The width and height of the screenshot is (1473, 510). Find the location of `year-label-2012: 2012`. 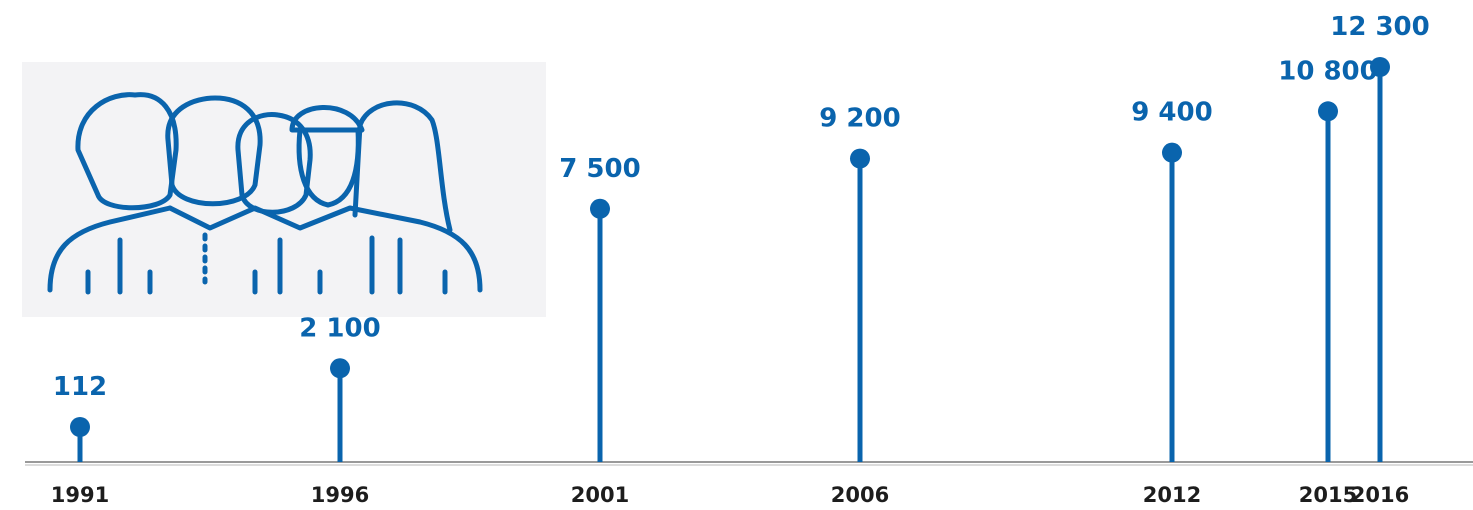

year-label-2012: 2012 is located at coordinates (1172, 495).